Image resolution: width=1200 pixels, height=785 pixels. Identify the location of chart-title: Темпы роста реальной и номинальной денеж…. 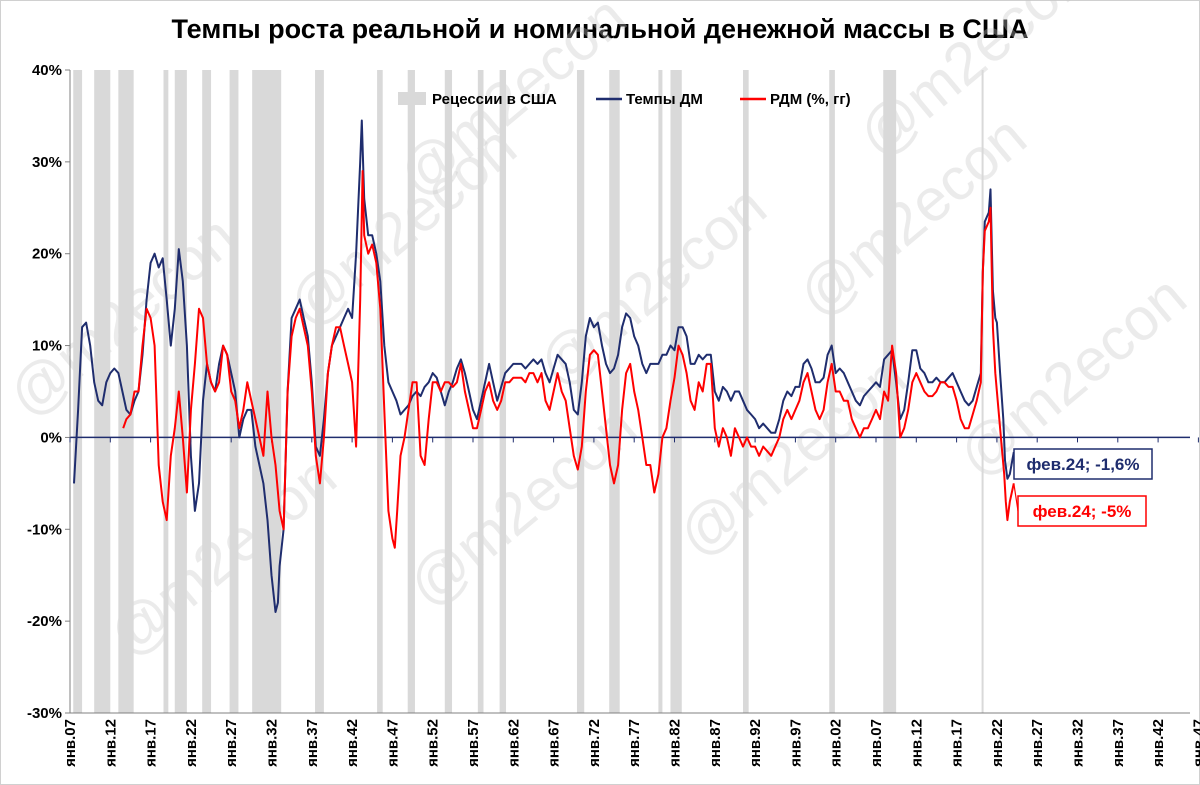
(600, 29).